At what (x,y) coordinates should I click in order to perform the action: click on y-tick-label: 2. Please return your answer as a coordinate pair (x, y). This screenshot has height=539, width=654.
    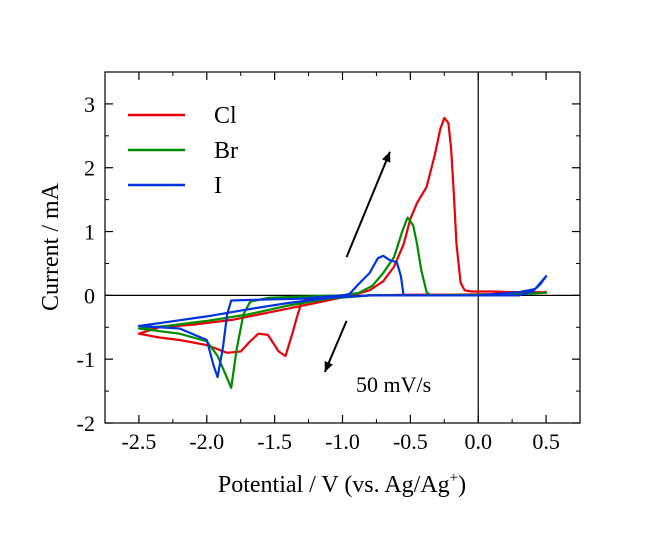
    Looking at the image, I should click on (89, 168).